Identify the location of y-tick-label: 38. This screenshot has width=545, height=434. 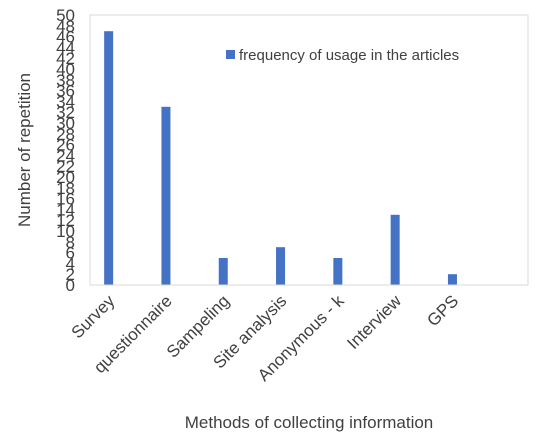
(65, 80).